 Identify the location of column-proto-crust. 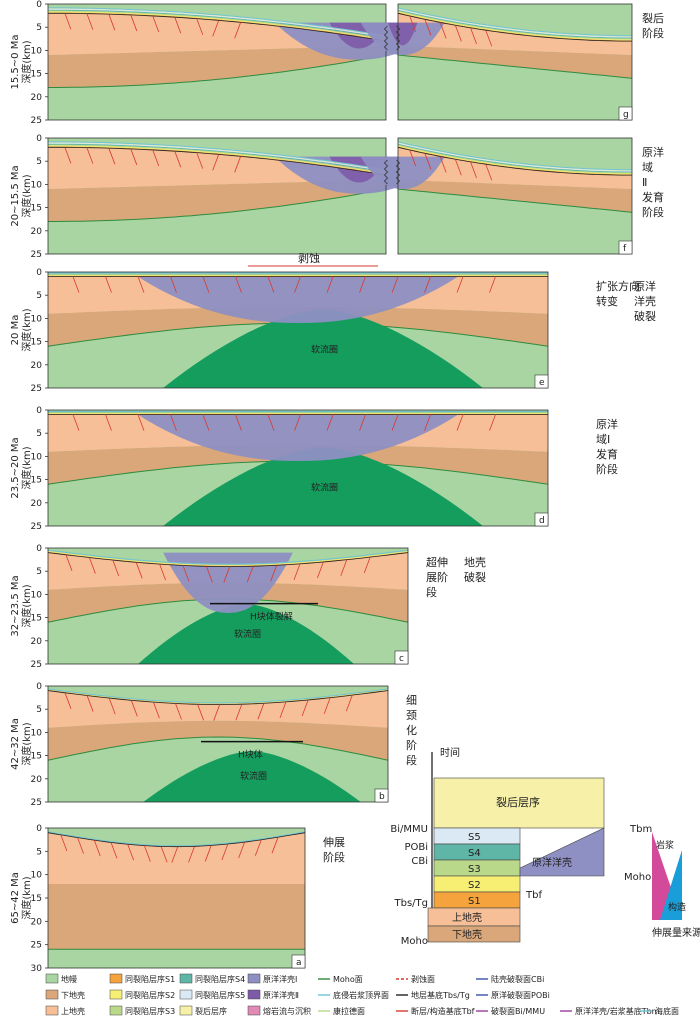
(562, 852).